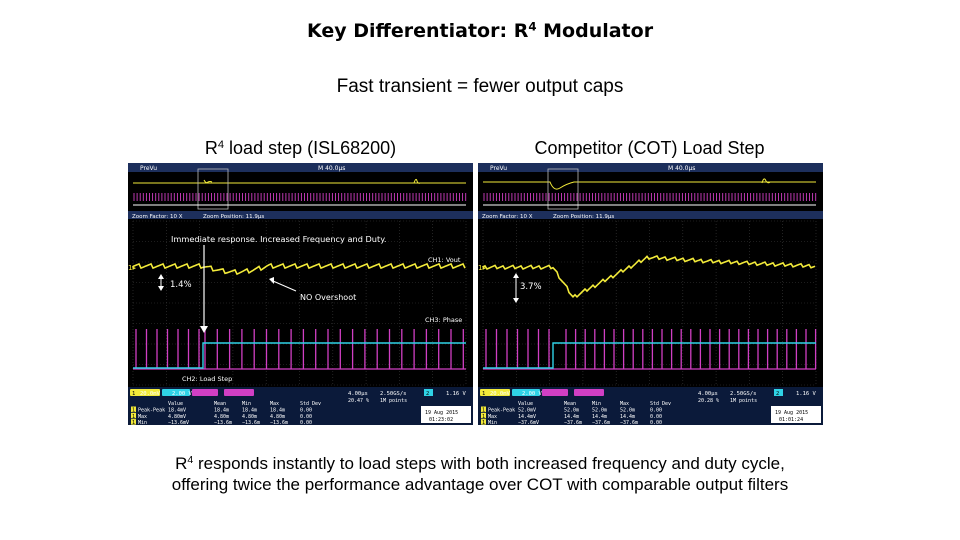 This screenshot has height=540, width=960. Describe the element at coordinates (181, 285) in the screenshot. I see `left-annotation-percent: 1.4%` at that location.